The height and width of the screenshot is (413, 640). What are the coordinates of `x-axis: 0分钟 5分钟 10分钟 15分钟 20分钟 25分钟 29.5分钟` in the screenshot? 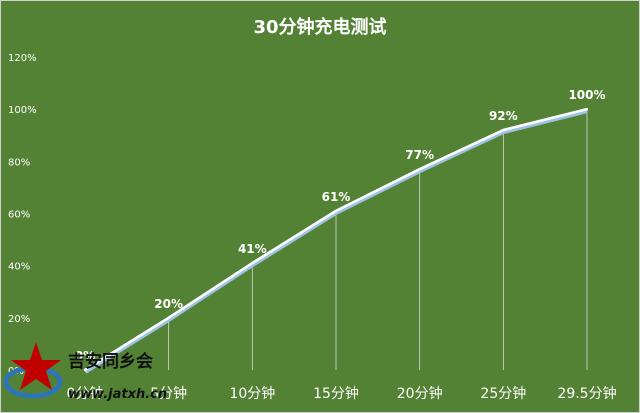 It's located at (342, 393).